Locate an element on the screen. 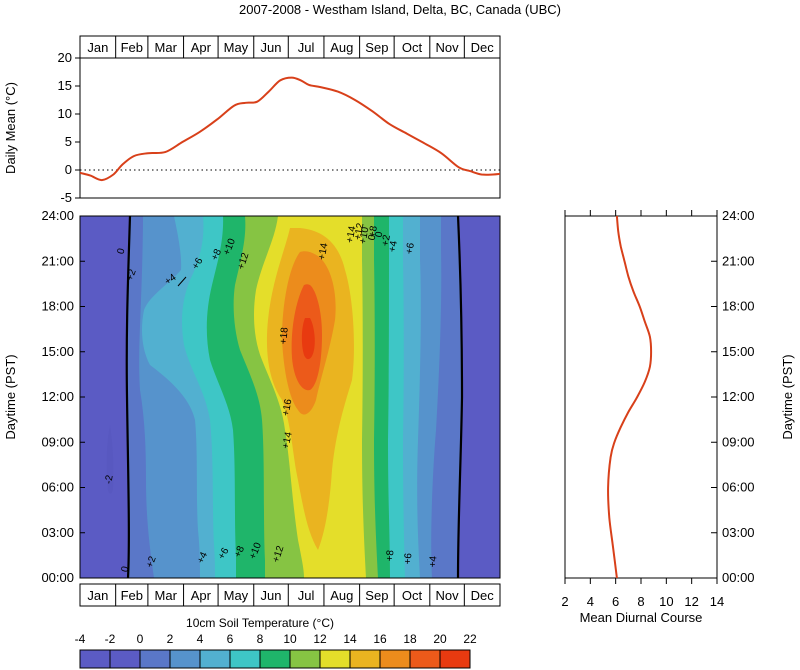  diurnal-y-tick-label: 03:00 is located at coordinates (738, 532).